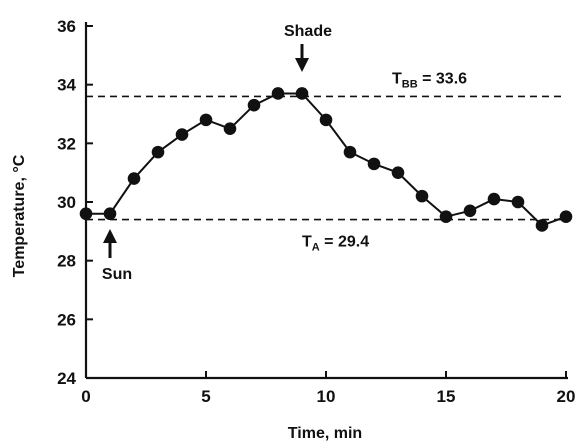 Image resolution: width=579 pixels, height=444 pixels. I want to click on y-tick-label: 24, so click(66, 378).